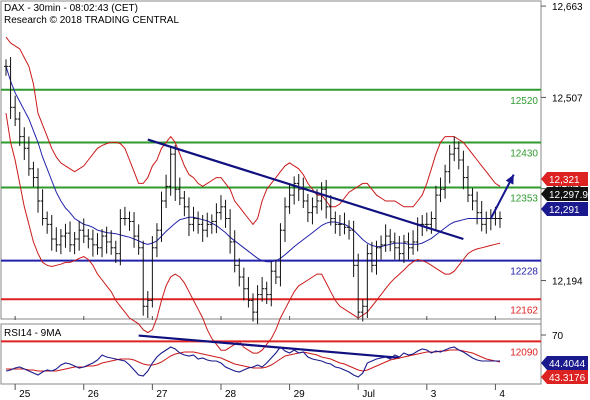  I want to click on price-badge-red: 12,321, so click(564, 179).